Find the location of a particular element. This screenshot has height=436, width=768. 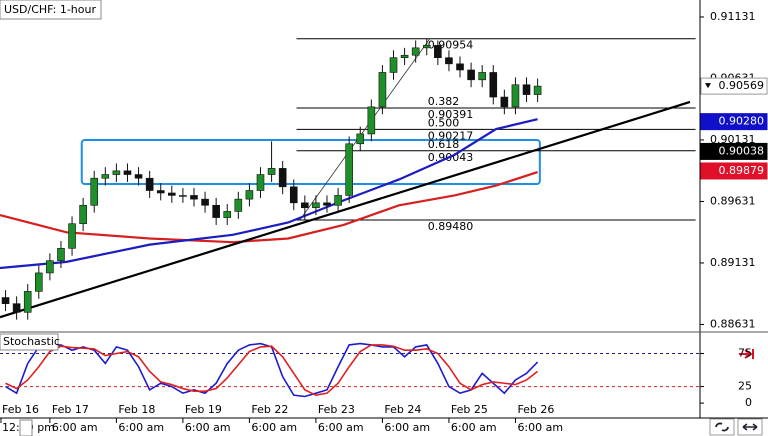

fib-value-label: 0.89480 is located at coordinates (451, 226).